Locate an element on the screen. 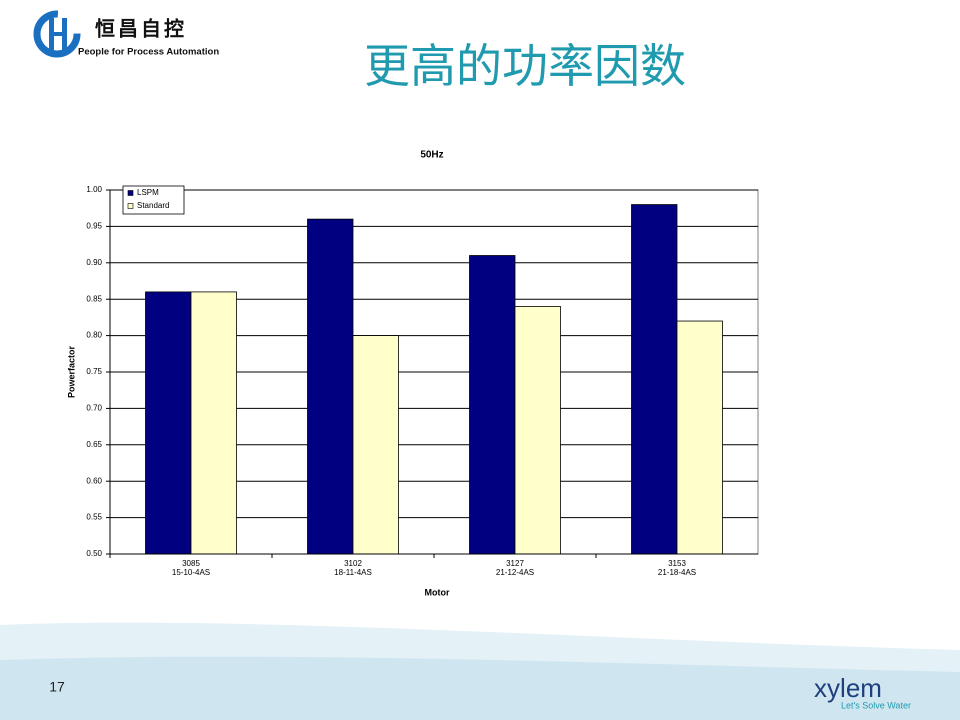  page-number: 17 is located at coordinates (57, 687).